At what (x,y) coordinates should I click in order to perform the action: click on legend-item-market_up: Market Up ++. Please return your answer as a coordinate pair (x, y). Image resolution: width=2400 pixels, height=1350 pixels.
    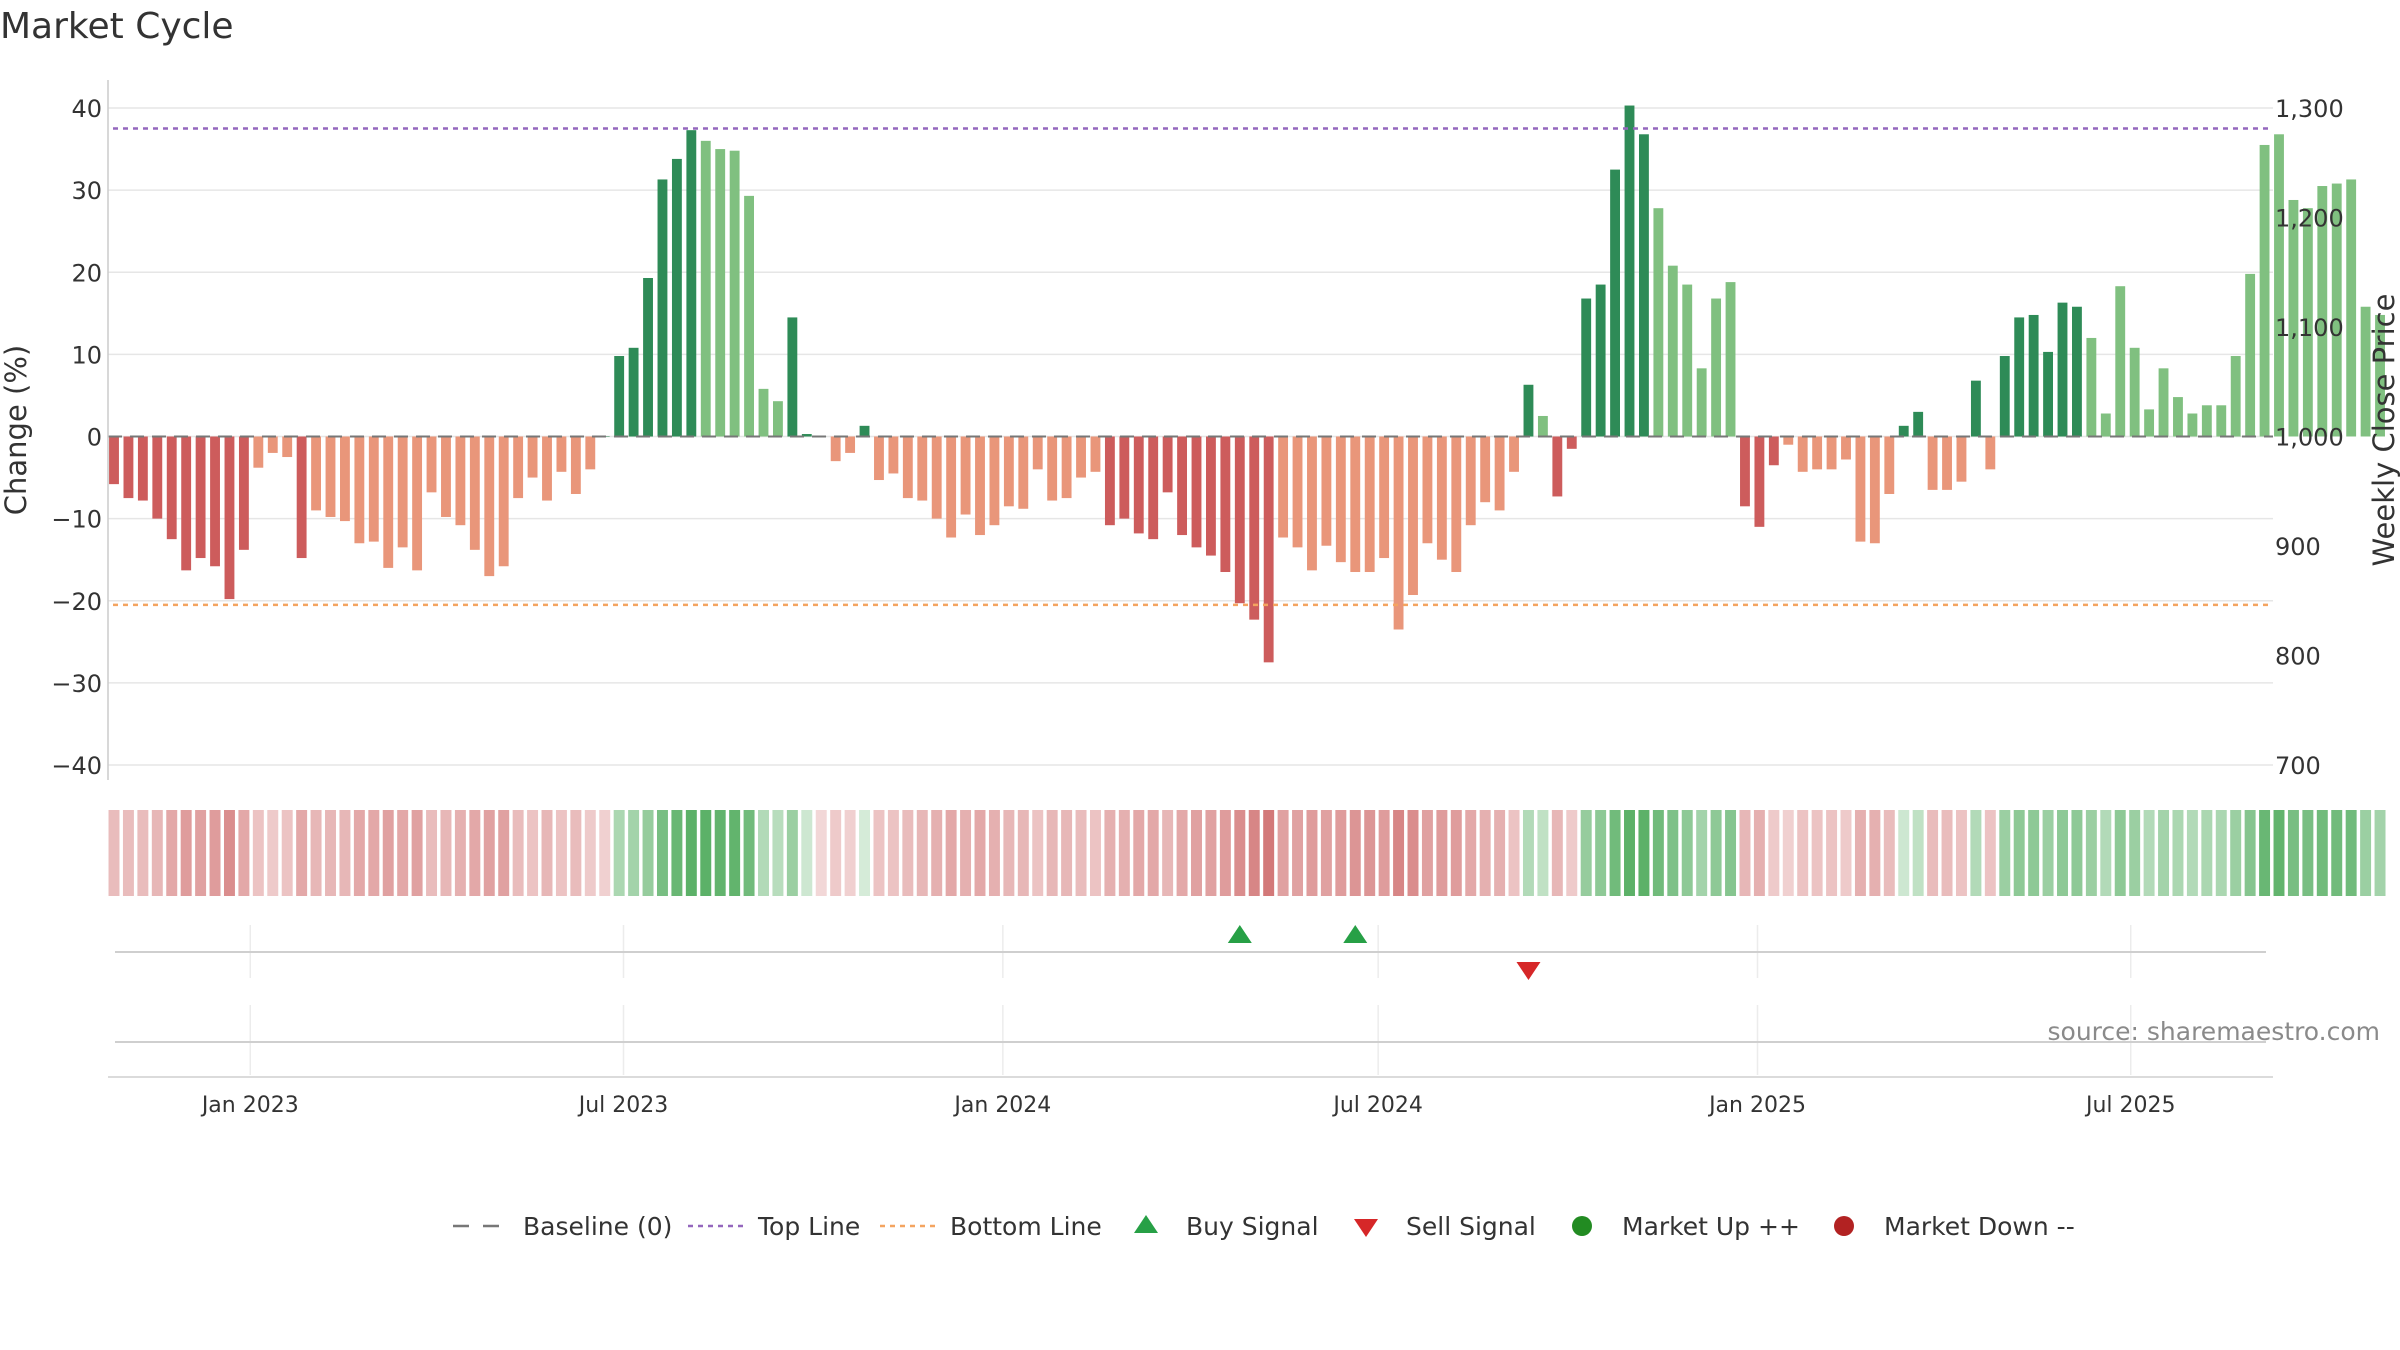
    Looking at the image, I should click on (1686, 1226).